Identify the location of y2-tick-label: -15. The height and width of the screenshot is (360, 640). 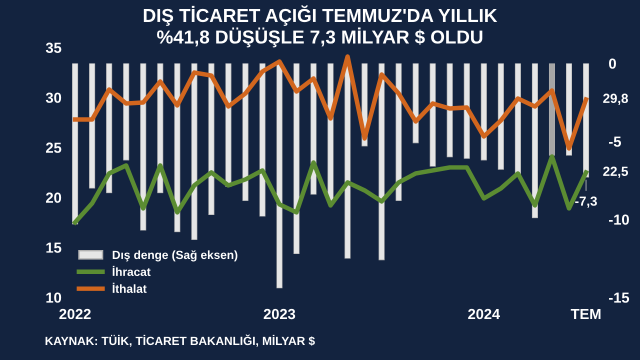
(619, 297).